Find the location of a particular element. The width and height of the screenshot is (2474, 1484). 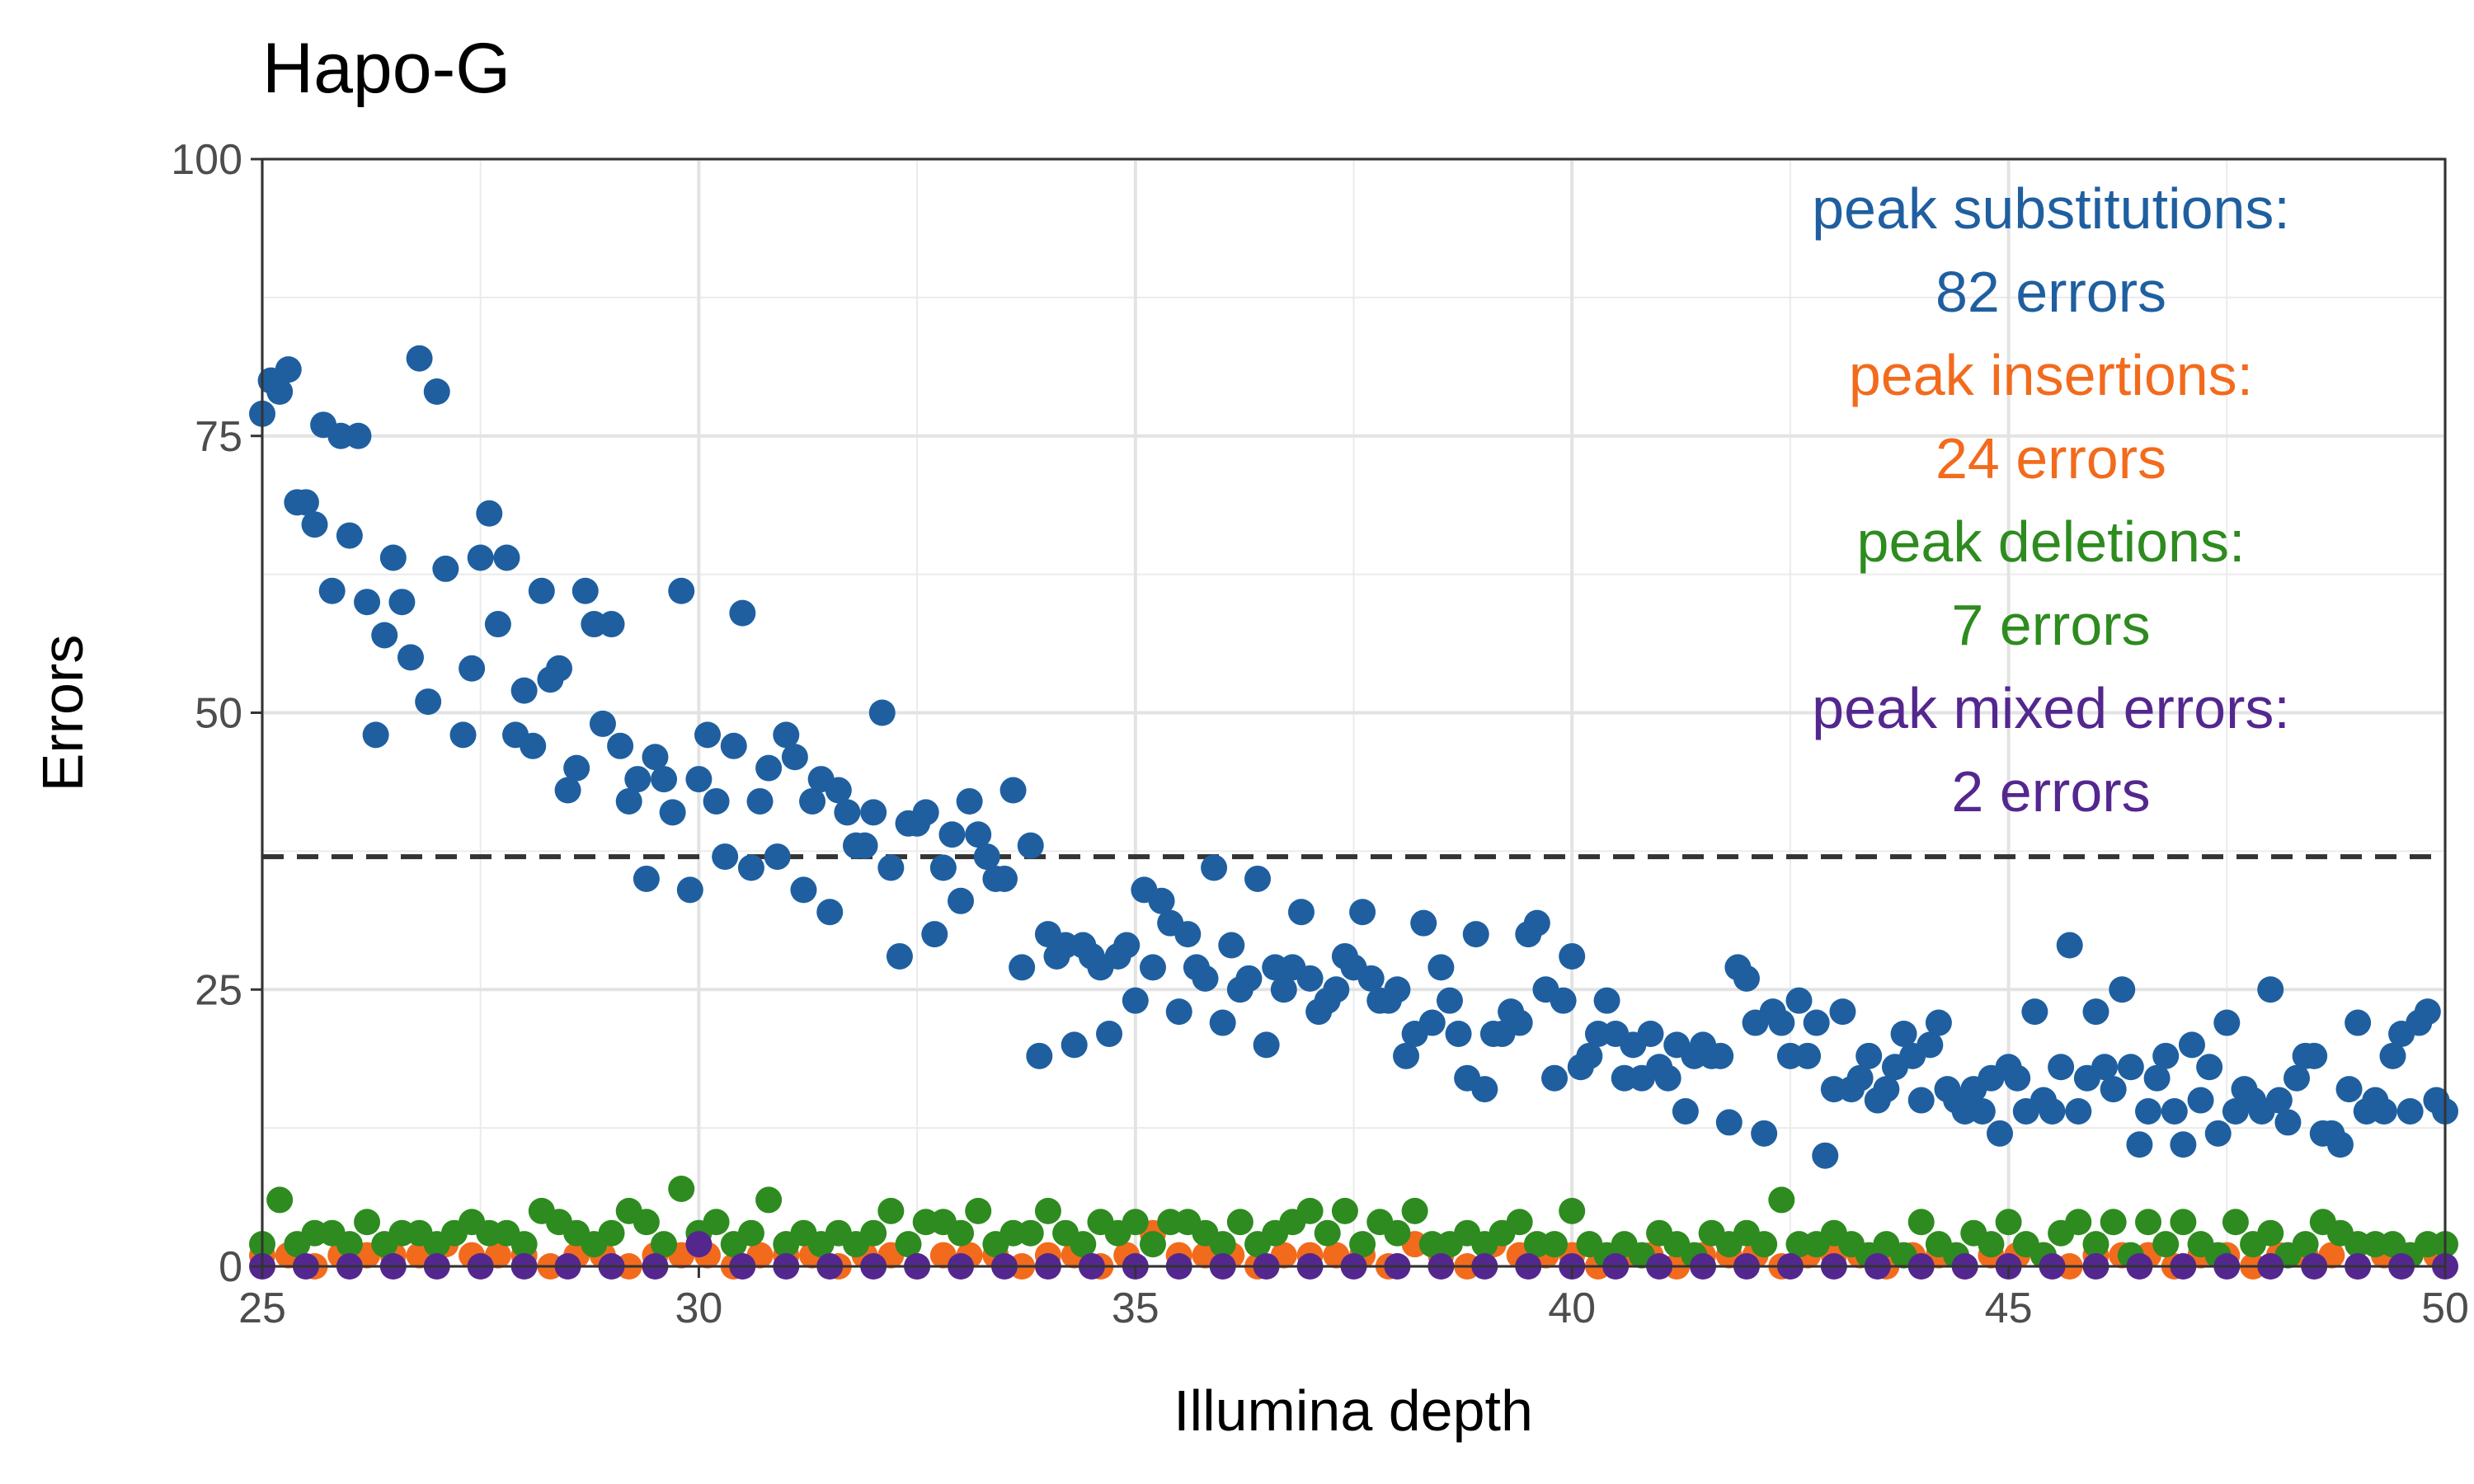

x-tick-label: 35 is located at coordinates (1135, 1308).